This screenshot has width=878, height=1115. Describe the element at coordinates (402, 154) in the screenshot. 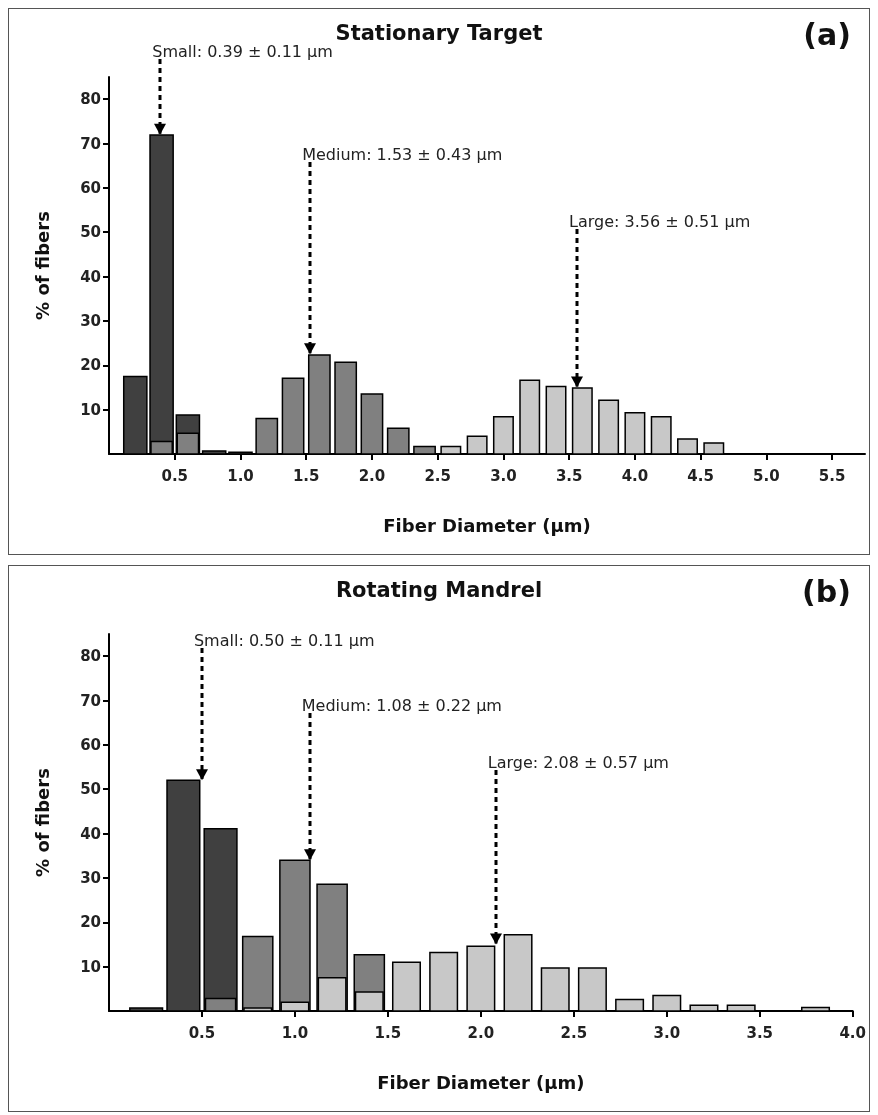

I see `annotation: Medium: 1.53 ± 0.43 μm` at that location.